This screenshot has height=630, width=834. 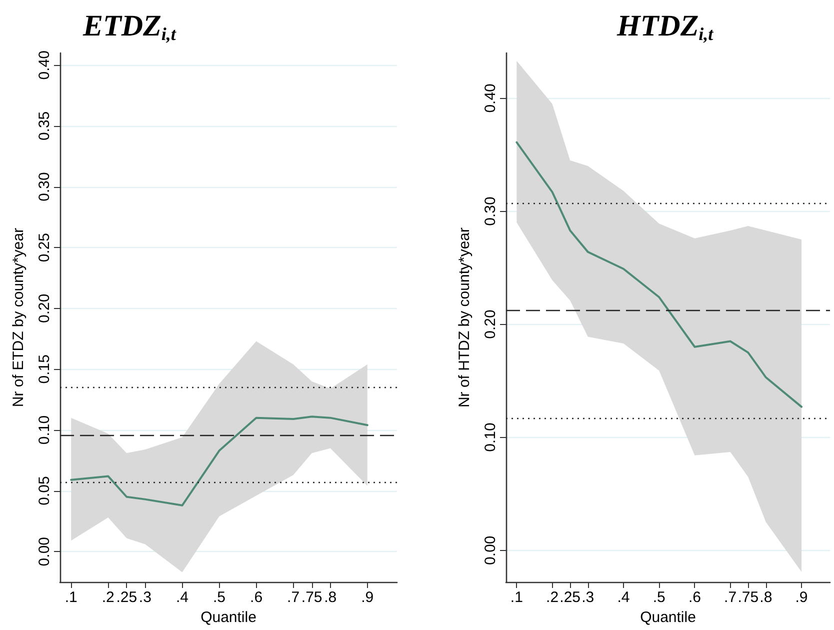 What do you see at coordinates (464, 317) in the screenshot?
I see `y-axis-title: Nr of HTDZ by county*year` at bounding box center [464, 317].